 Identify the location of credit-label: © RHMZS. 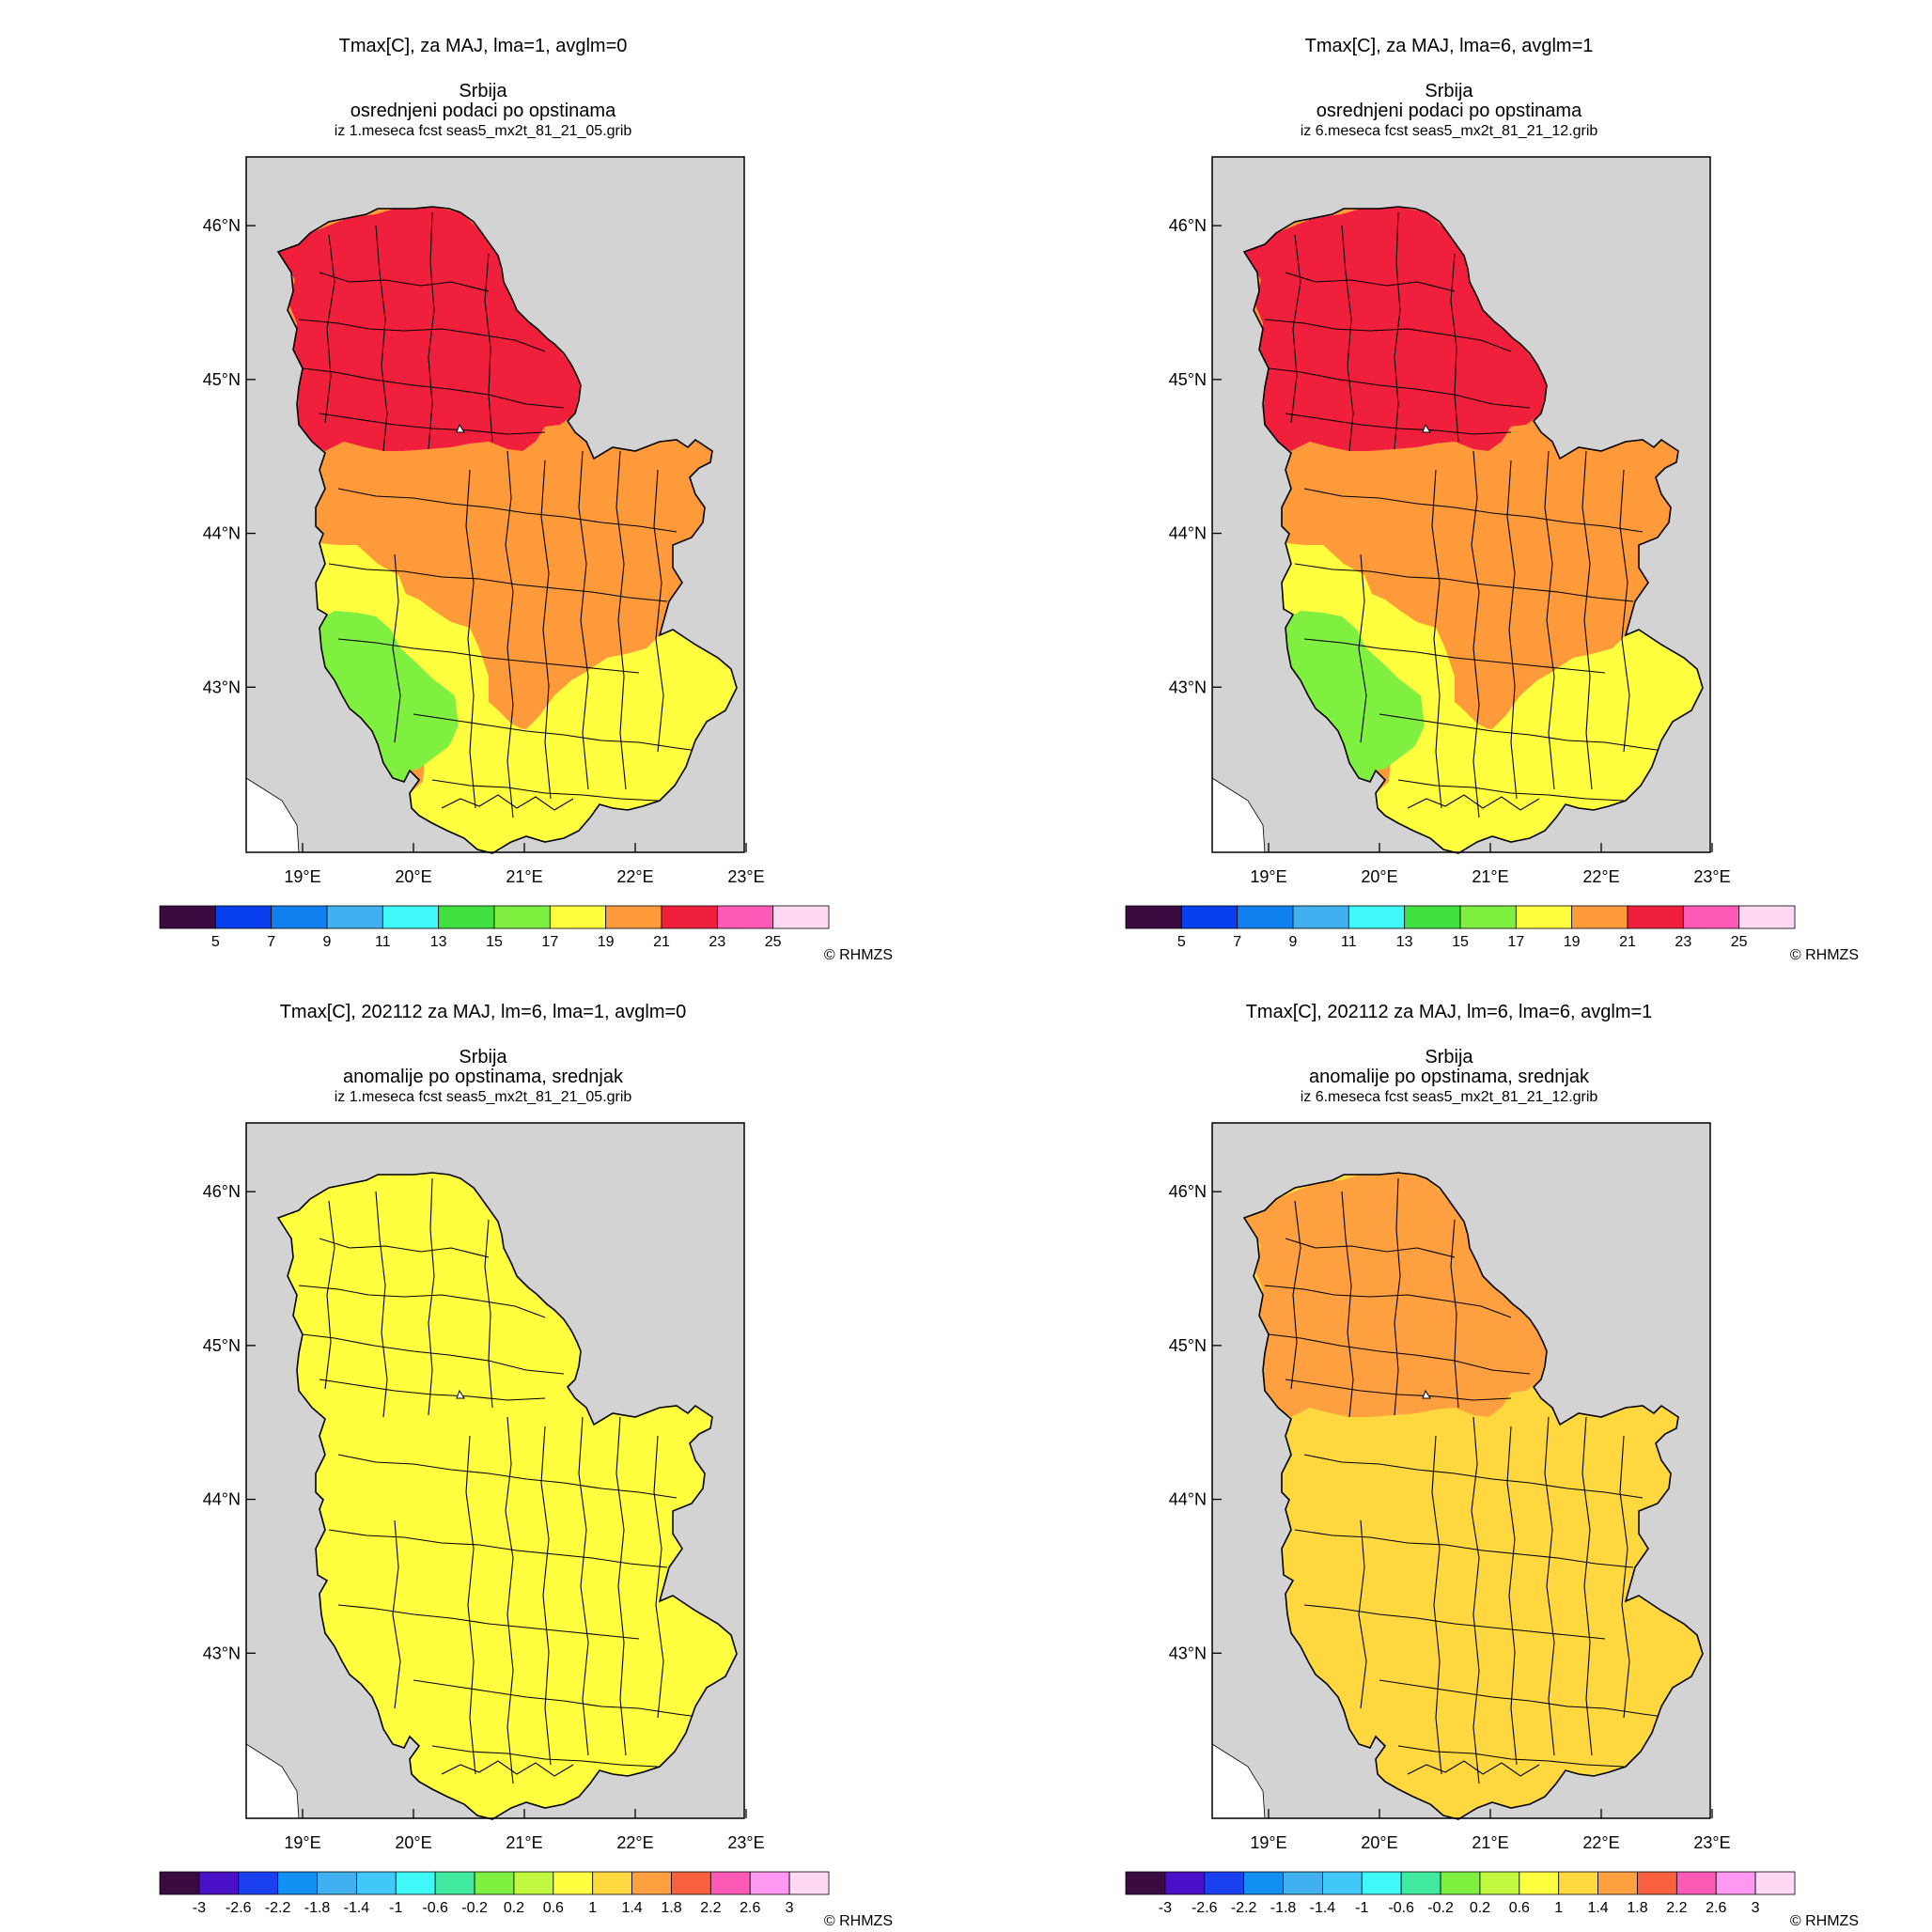
(858, 955).